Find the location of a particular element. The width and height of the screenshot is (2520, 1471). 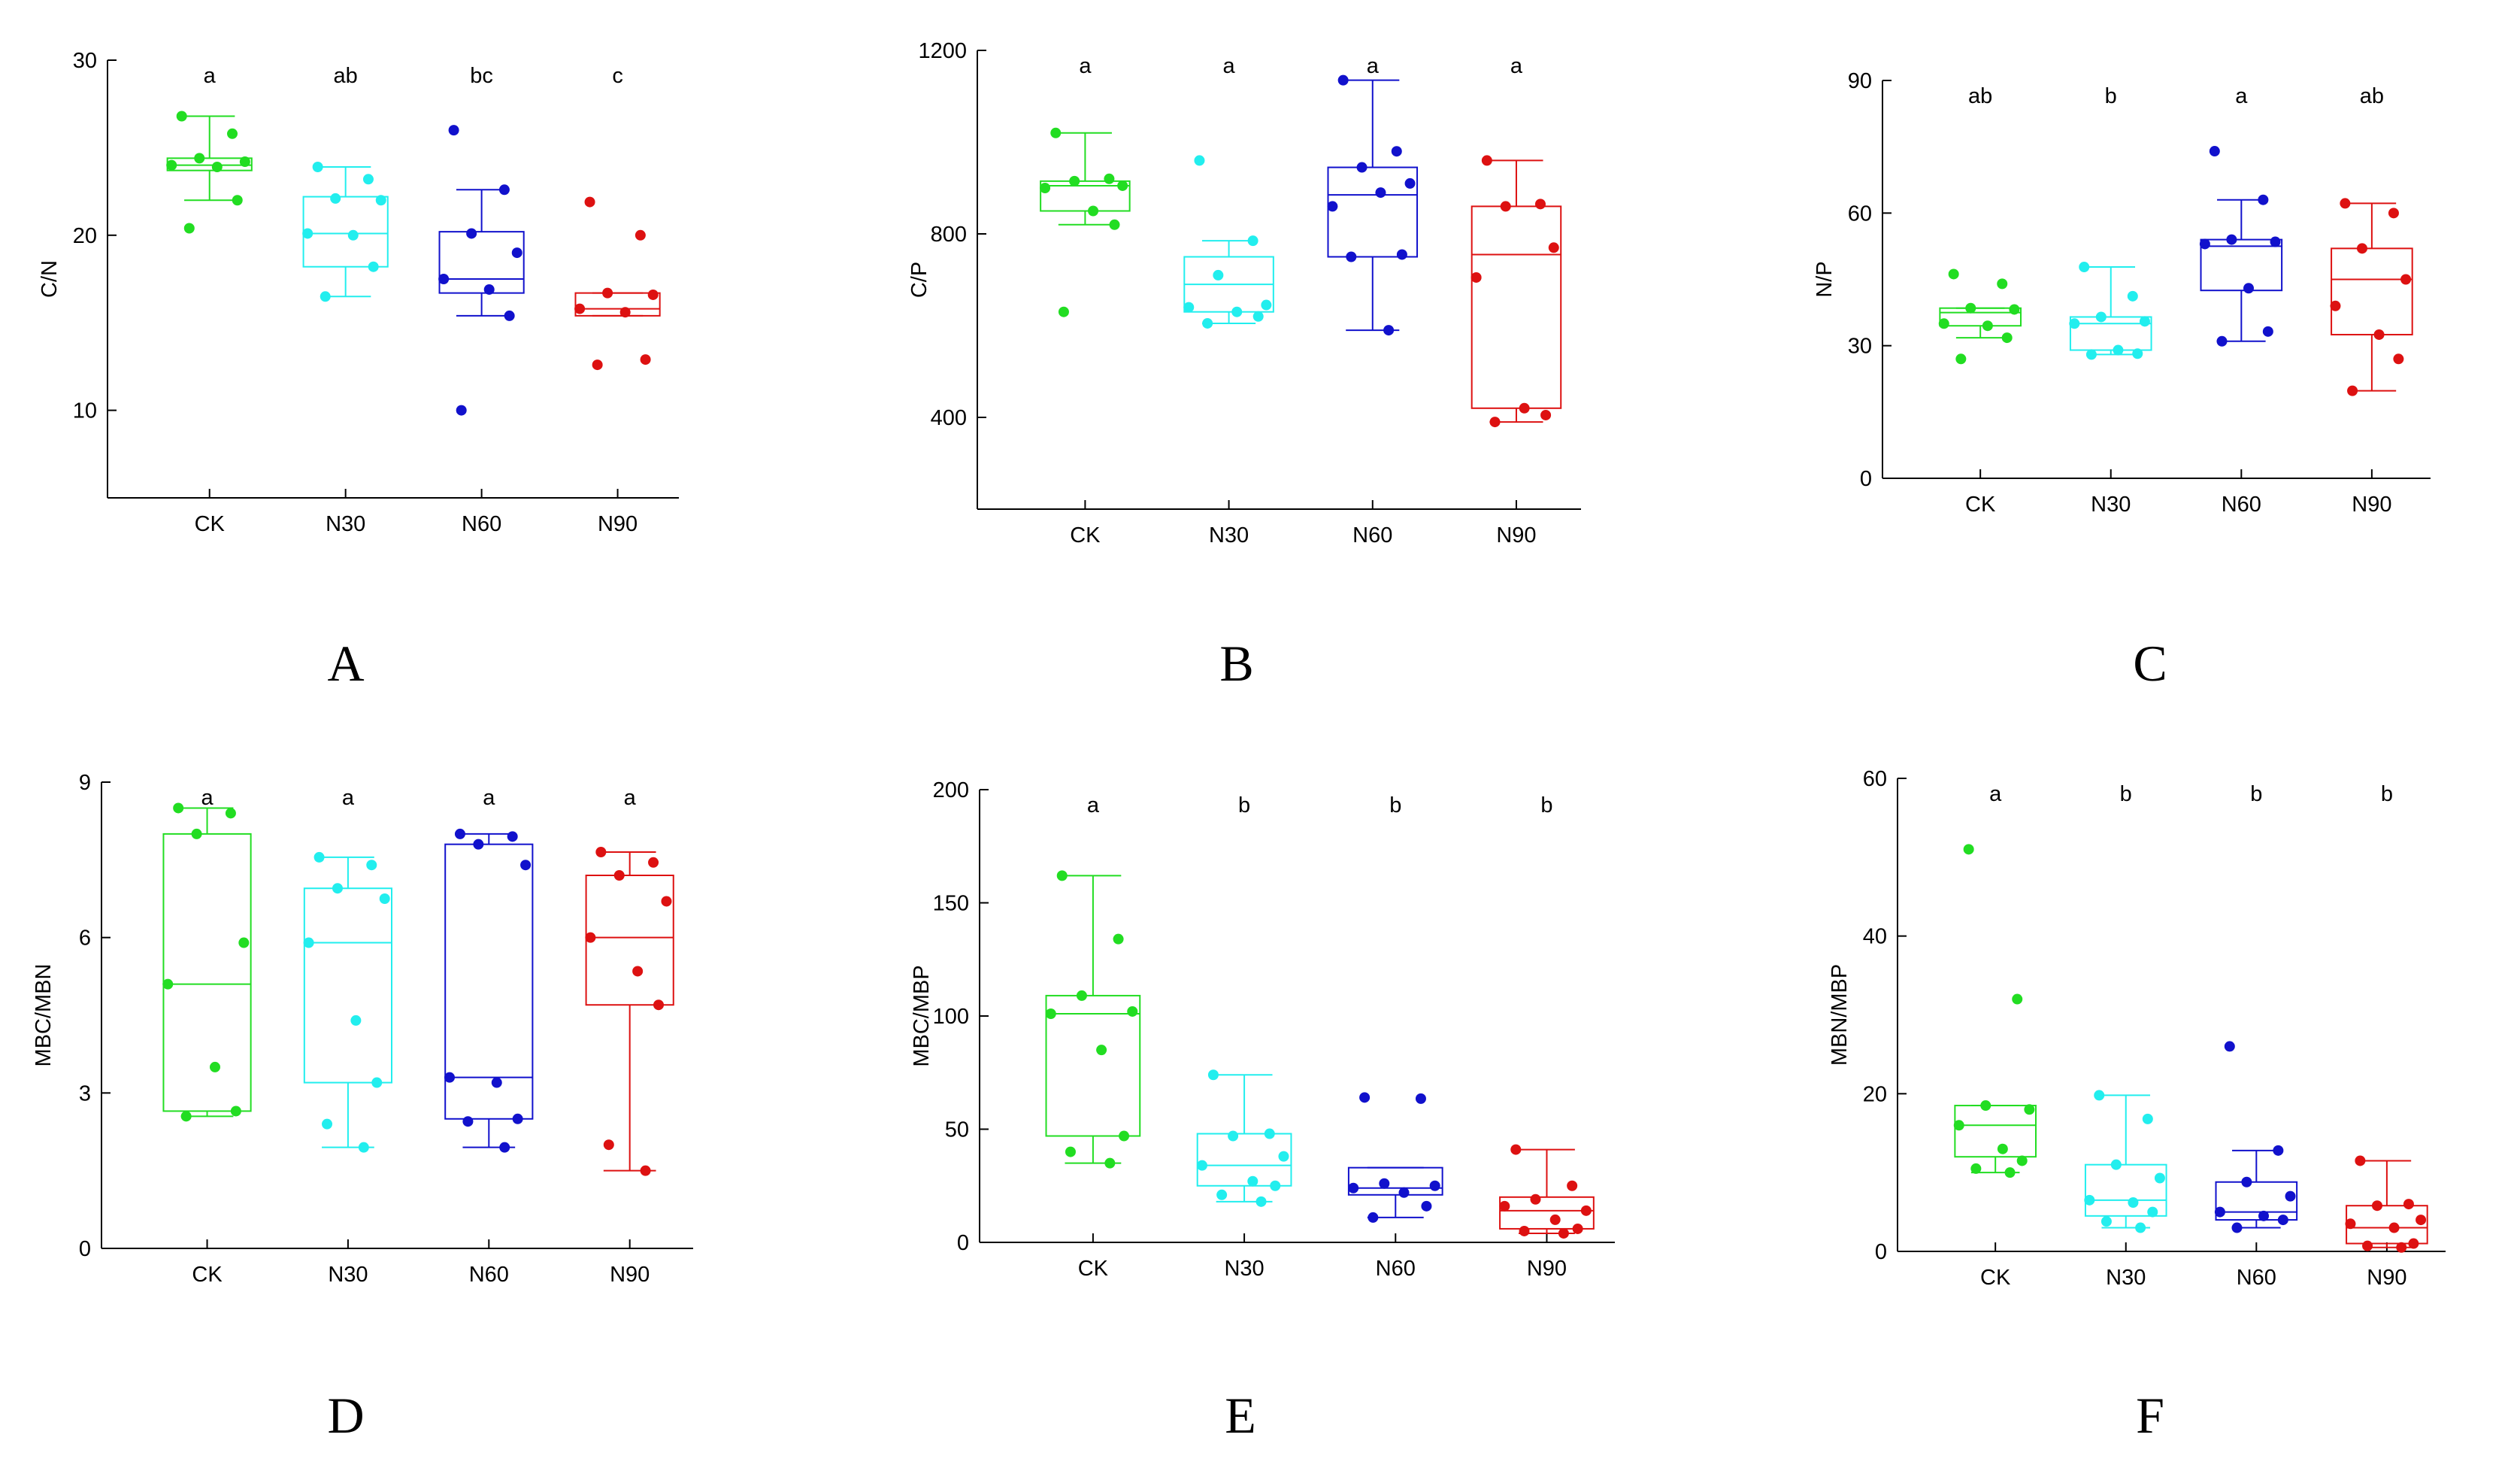

y-axis-label: MBN/MBP is located at coordinates (1840, 1015).